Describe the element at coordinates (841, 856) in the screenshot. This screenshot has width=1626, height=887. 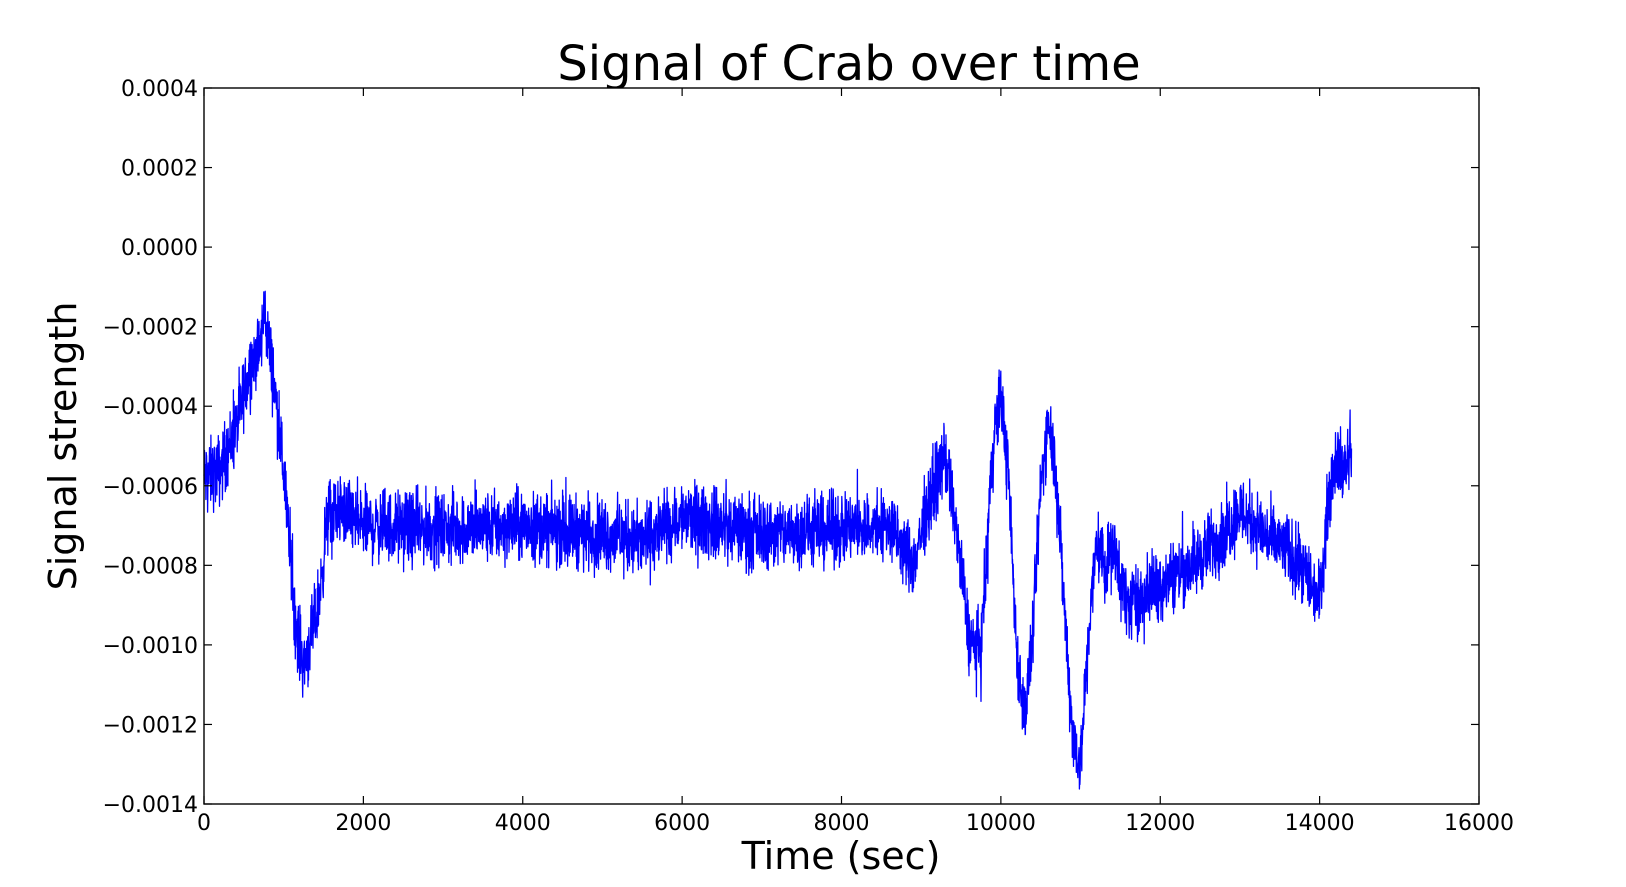
I see `x-axis-label: Time (sec)` at that location.